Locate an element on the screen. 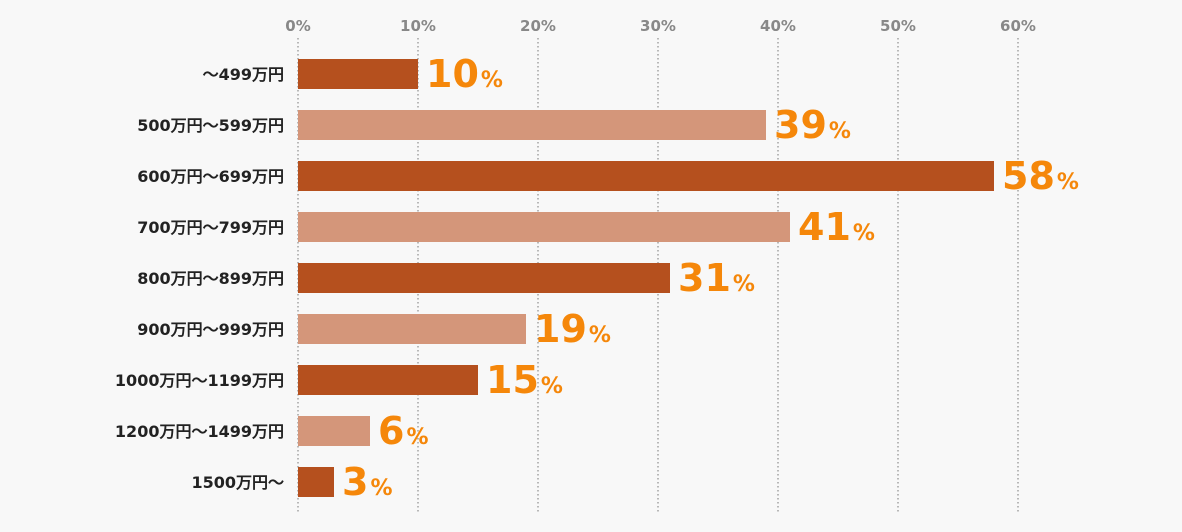  category-label: 900万円〜999万円 is located at coordinates (210, 329).